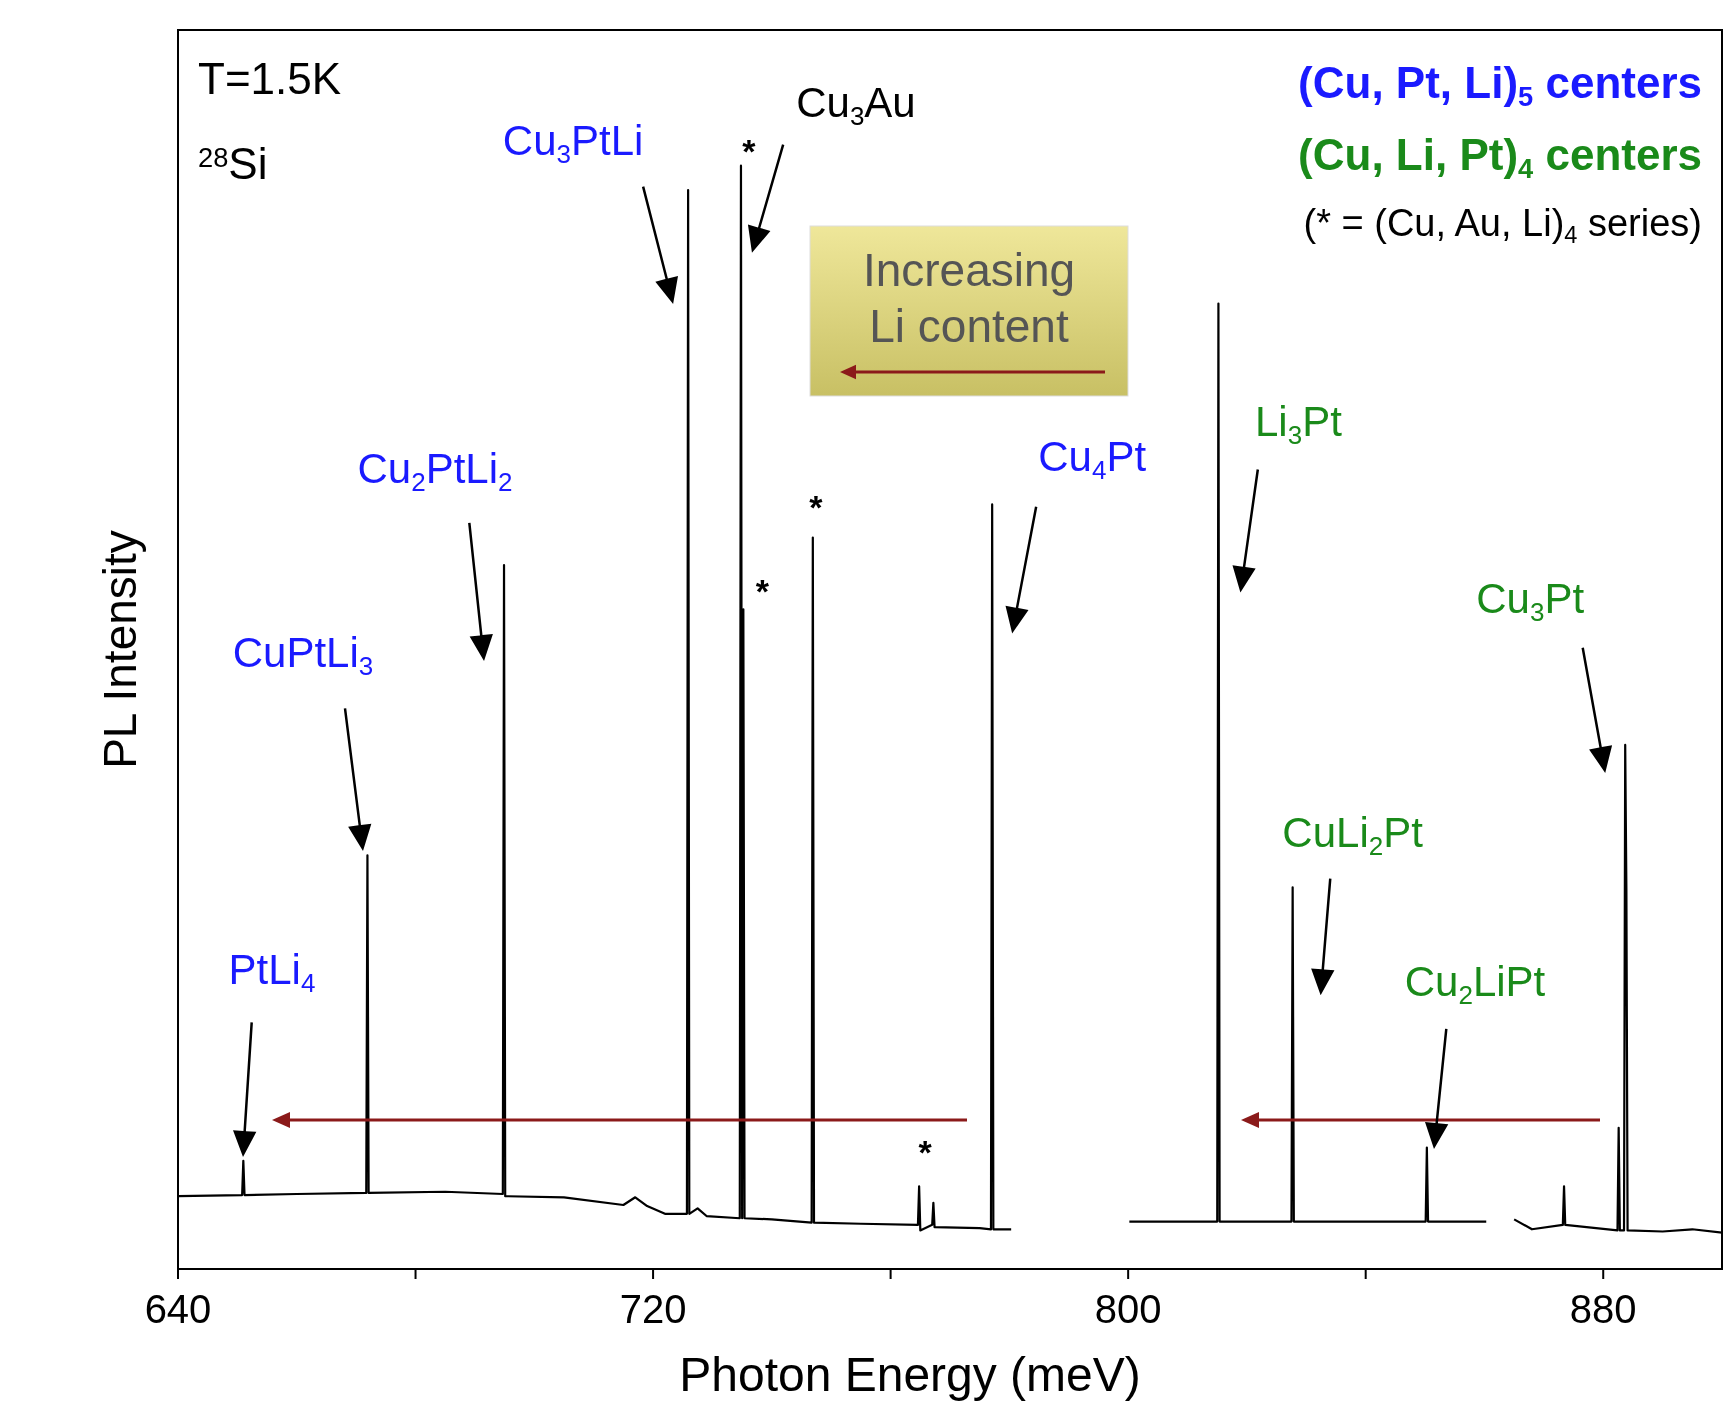 This screenshot has width=1733, height=1405. I want to click on x-tick-label: 800, so click(1128, 1309).